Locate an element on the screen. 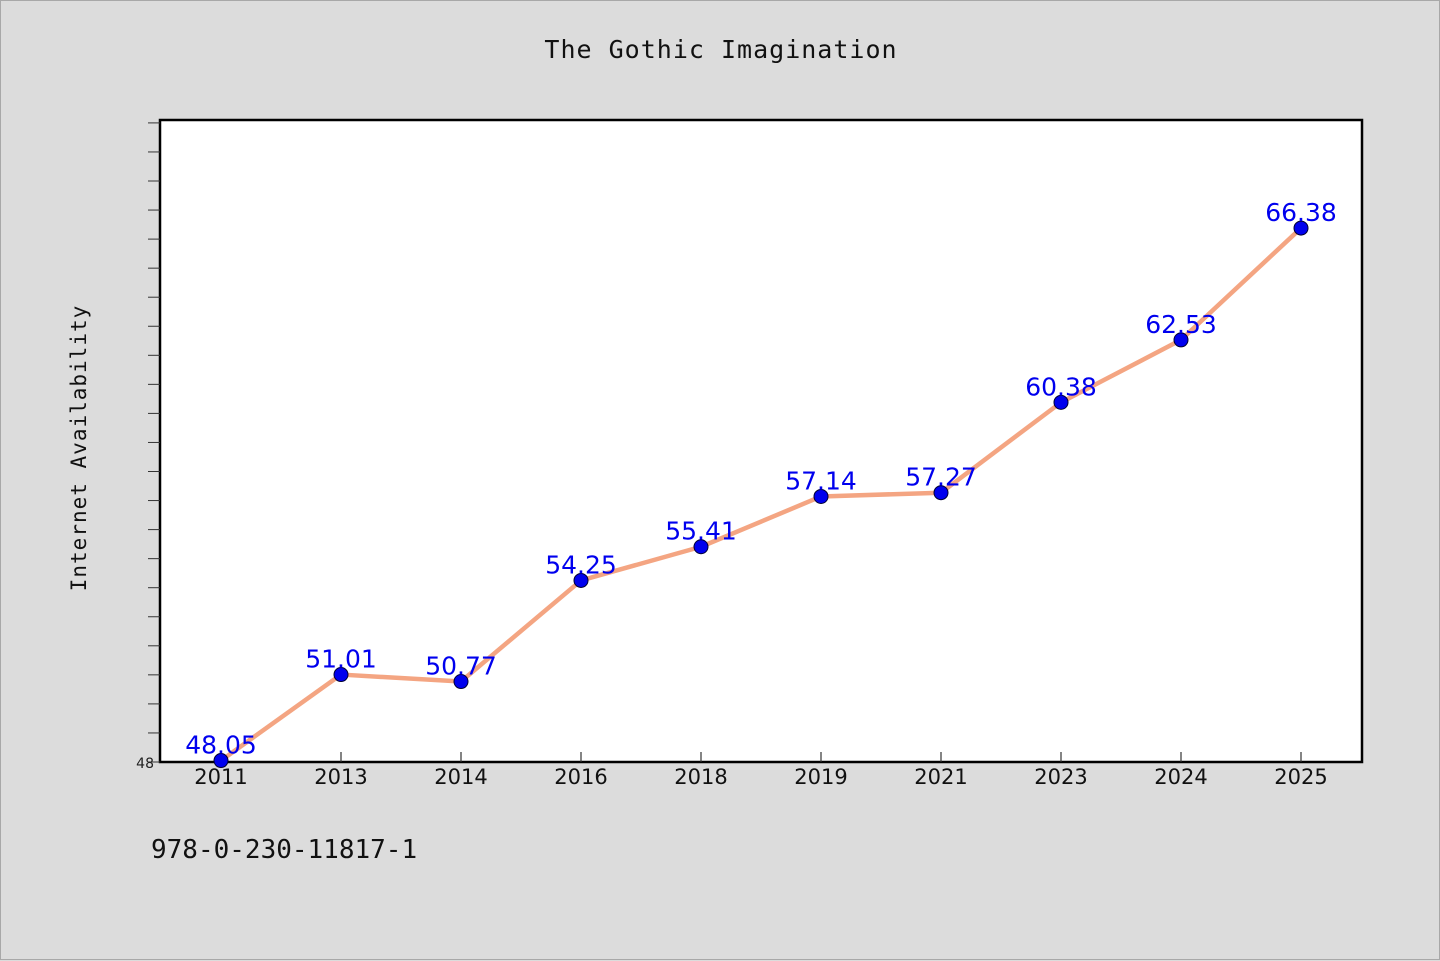 This screenshot has height=961, width=1440. data-label: 57.27 is located at coordinates (941, 477).